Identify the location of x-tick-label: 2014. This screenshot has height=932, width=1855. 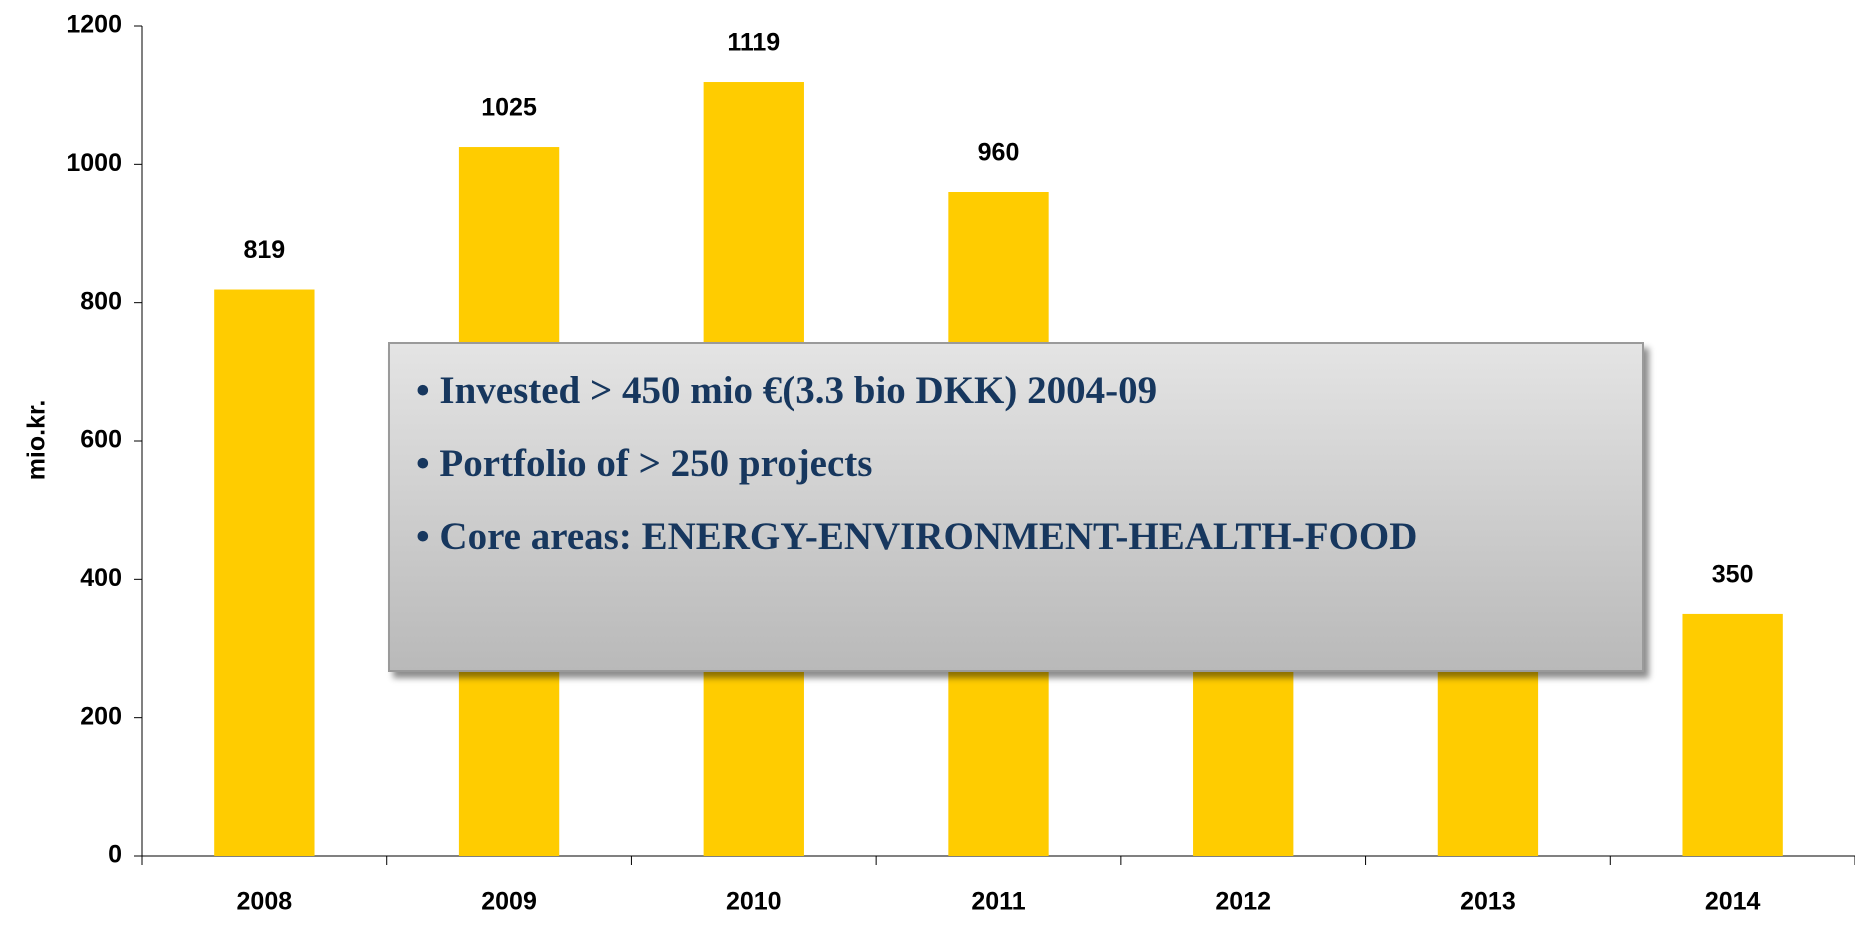
(1733, 902).